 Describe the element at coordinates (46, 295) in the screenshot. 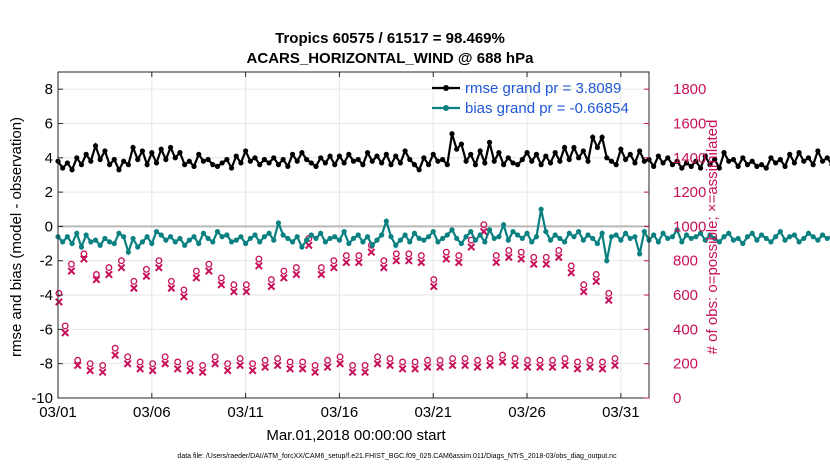

I see `y-tick-label-left: -4` at that location.